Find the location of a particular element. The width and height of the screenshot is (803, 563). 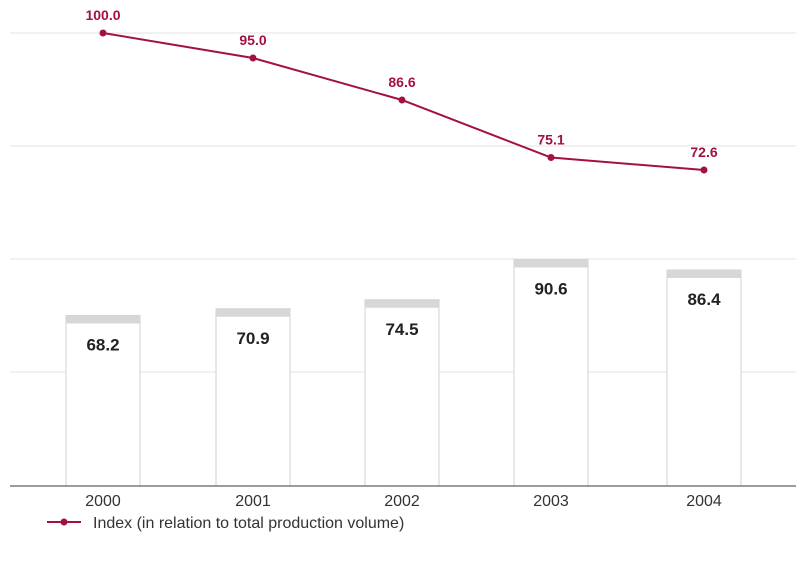

x-tick-label: 2004 is located at coordinates (704, 501).